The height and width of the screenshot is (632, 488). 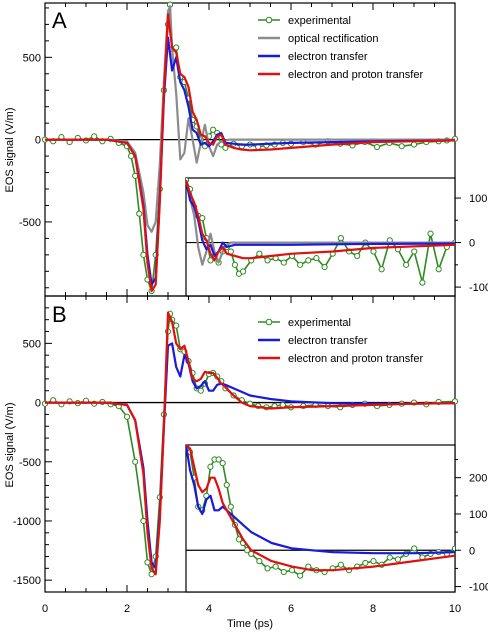 What do you see at coordinates (251, 609) in the screenshot?
I see `x-tick-labels: 0 2 4 6 8 10` at bounding box center [251, 609].